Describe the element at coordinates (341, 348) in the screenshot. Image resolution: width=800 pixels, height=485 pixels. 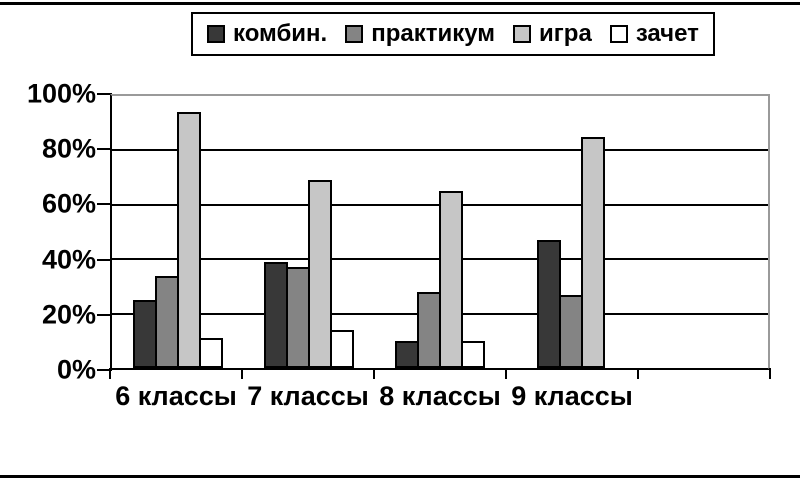
I see `bar-series4-cat2` at that location.